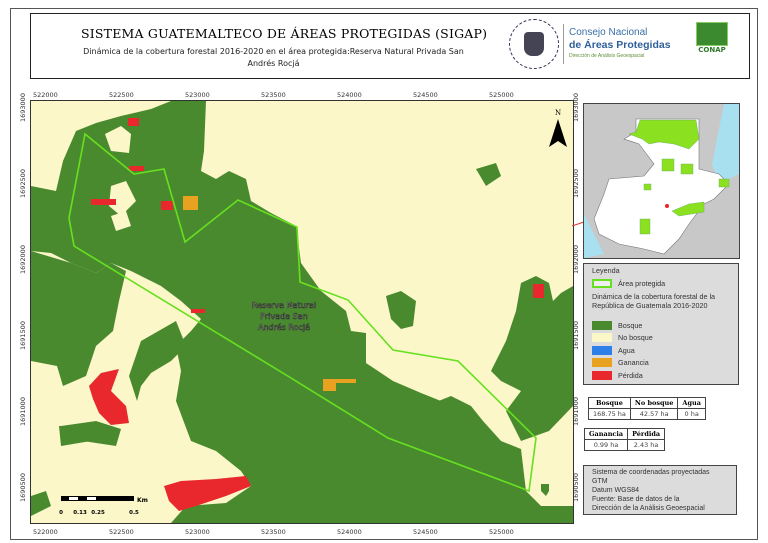 Image resolution: width=768 pixels, height=543 pixels. What do you see at coordinates (23, 259) in the screenshot?
I see `y-tick-label: 1692000` at bounding box center [23, 259].